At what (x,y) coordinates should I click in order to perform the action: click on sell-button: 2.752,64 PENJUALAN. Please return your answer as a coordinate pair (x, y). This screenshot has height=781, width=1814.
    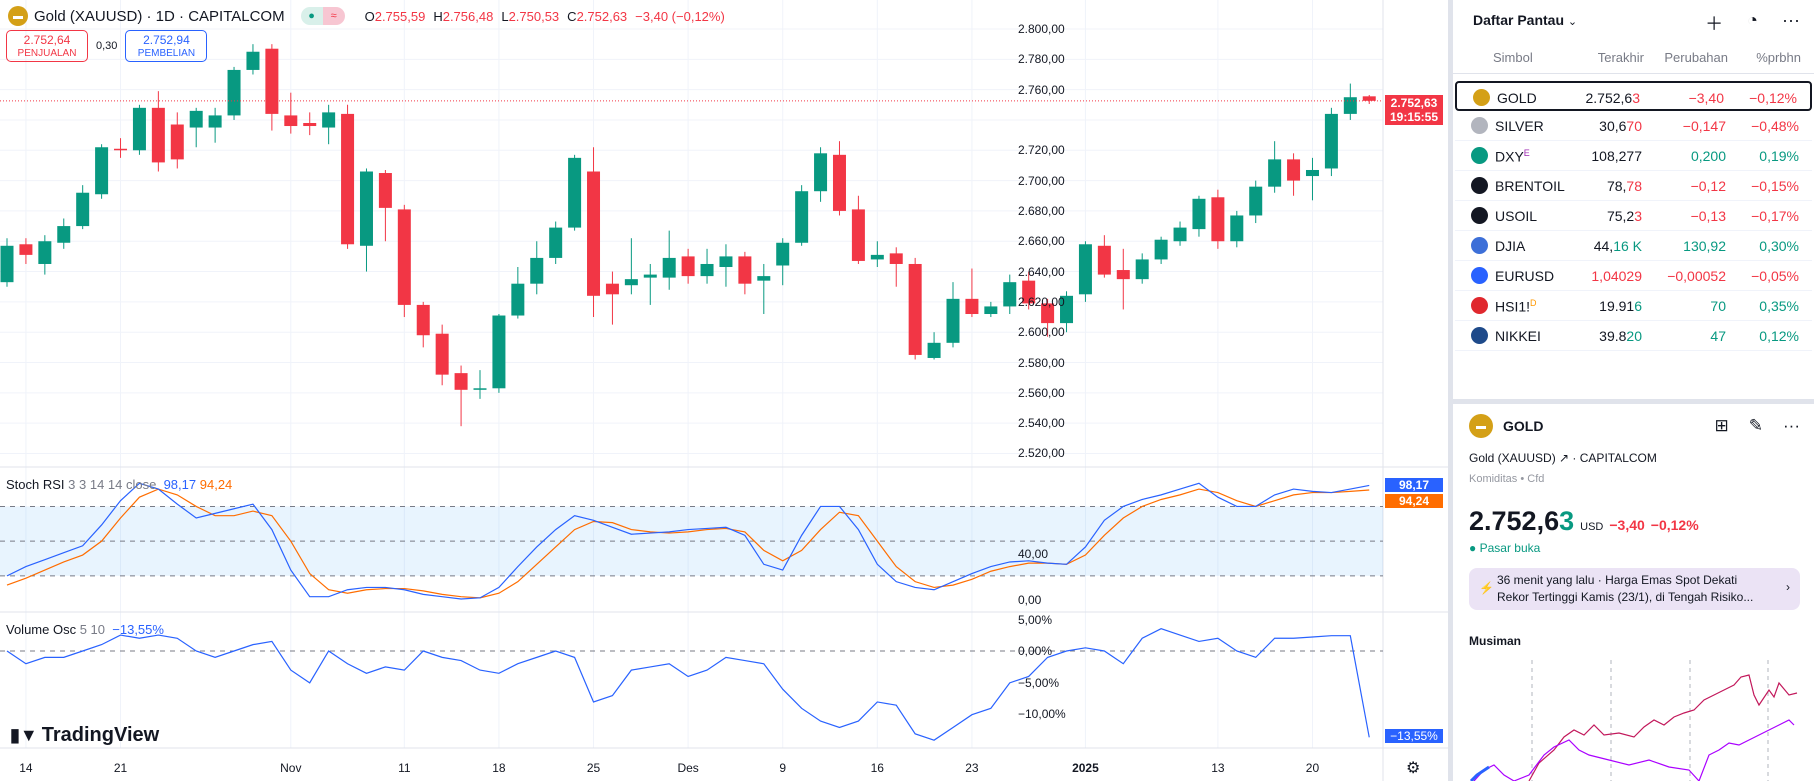
    Looking at the image, I should click on (47, 46).